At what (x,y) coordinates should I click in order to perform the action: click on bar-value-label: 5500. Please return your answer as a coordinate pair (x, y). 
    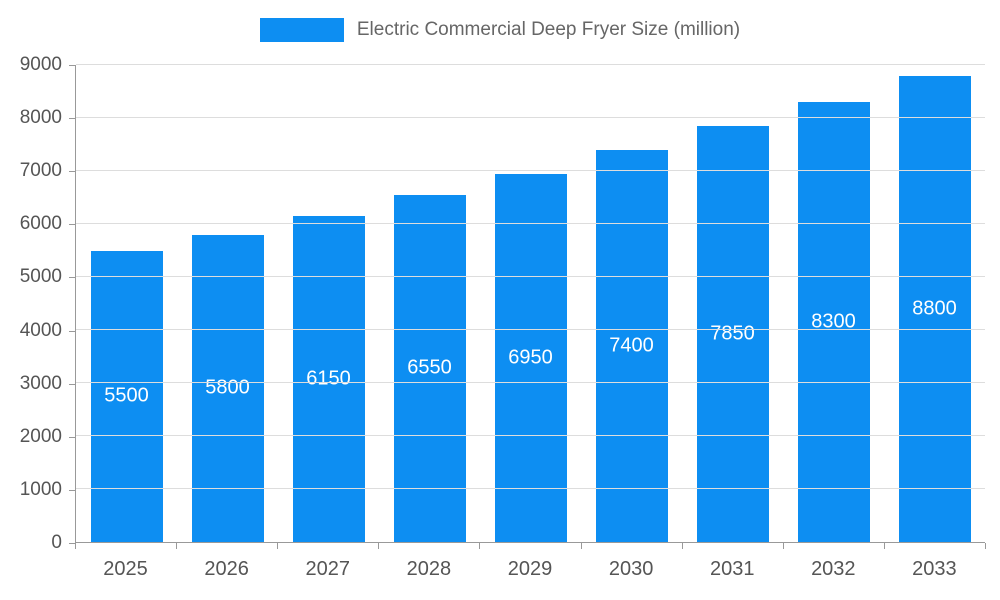
    Looking at the image, I should click on (126, 395).